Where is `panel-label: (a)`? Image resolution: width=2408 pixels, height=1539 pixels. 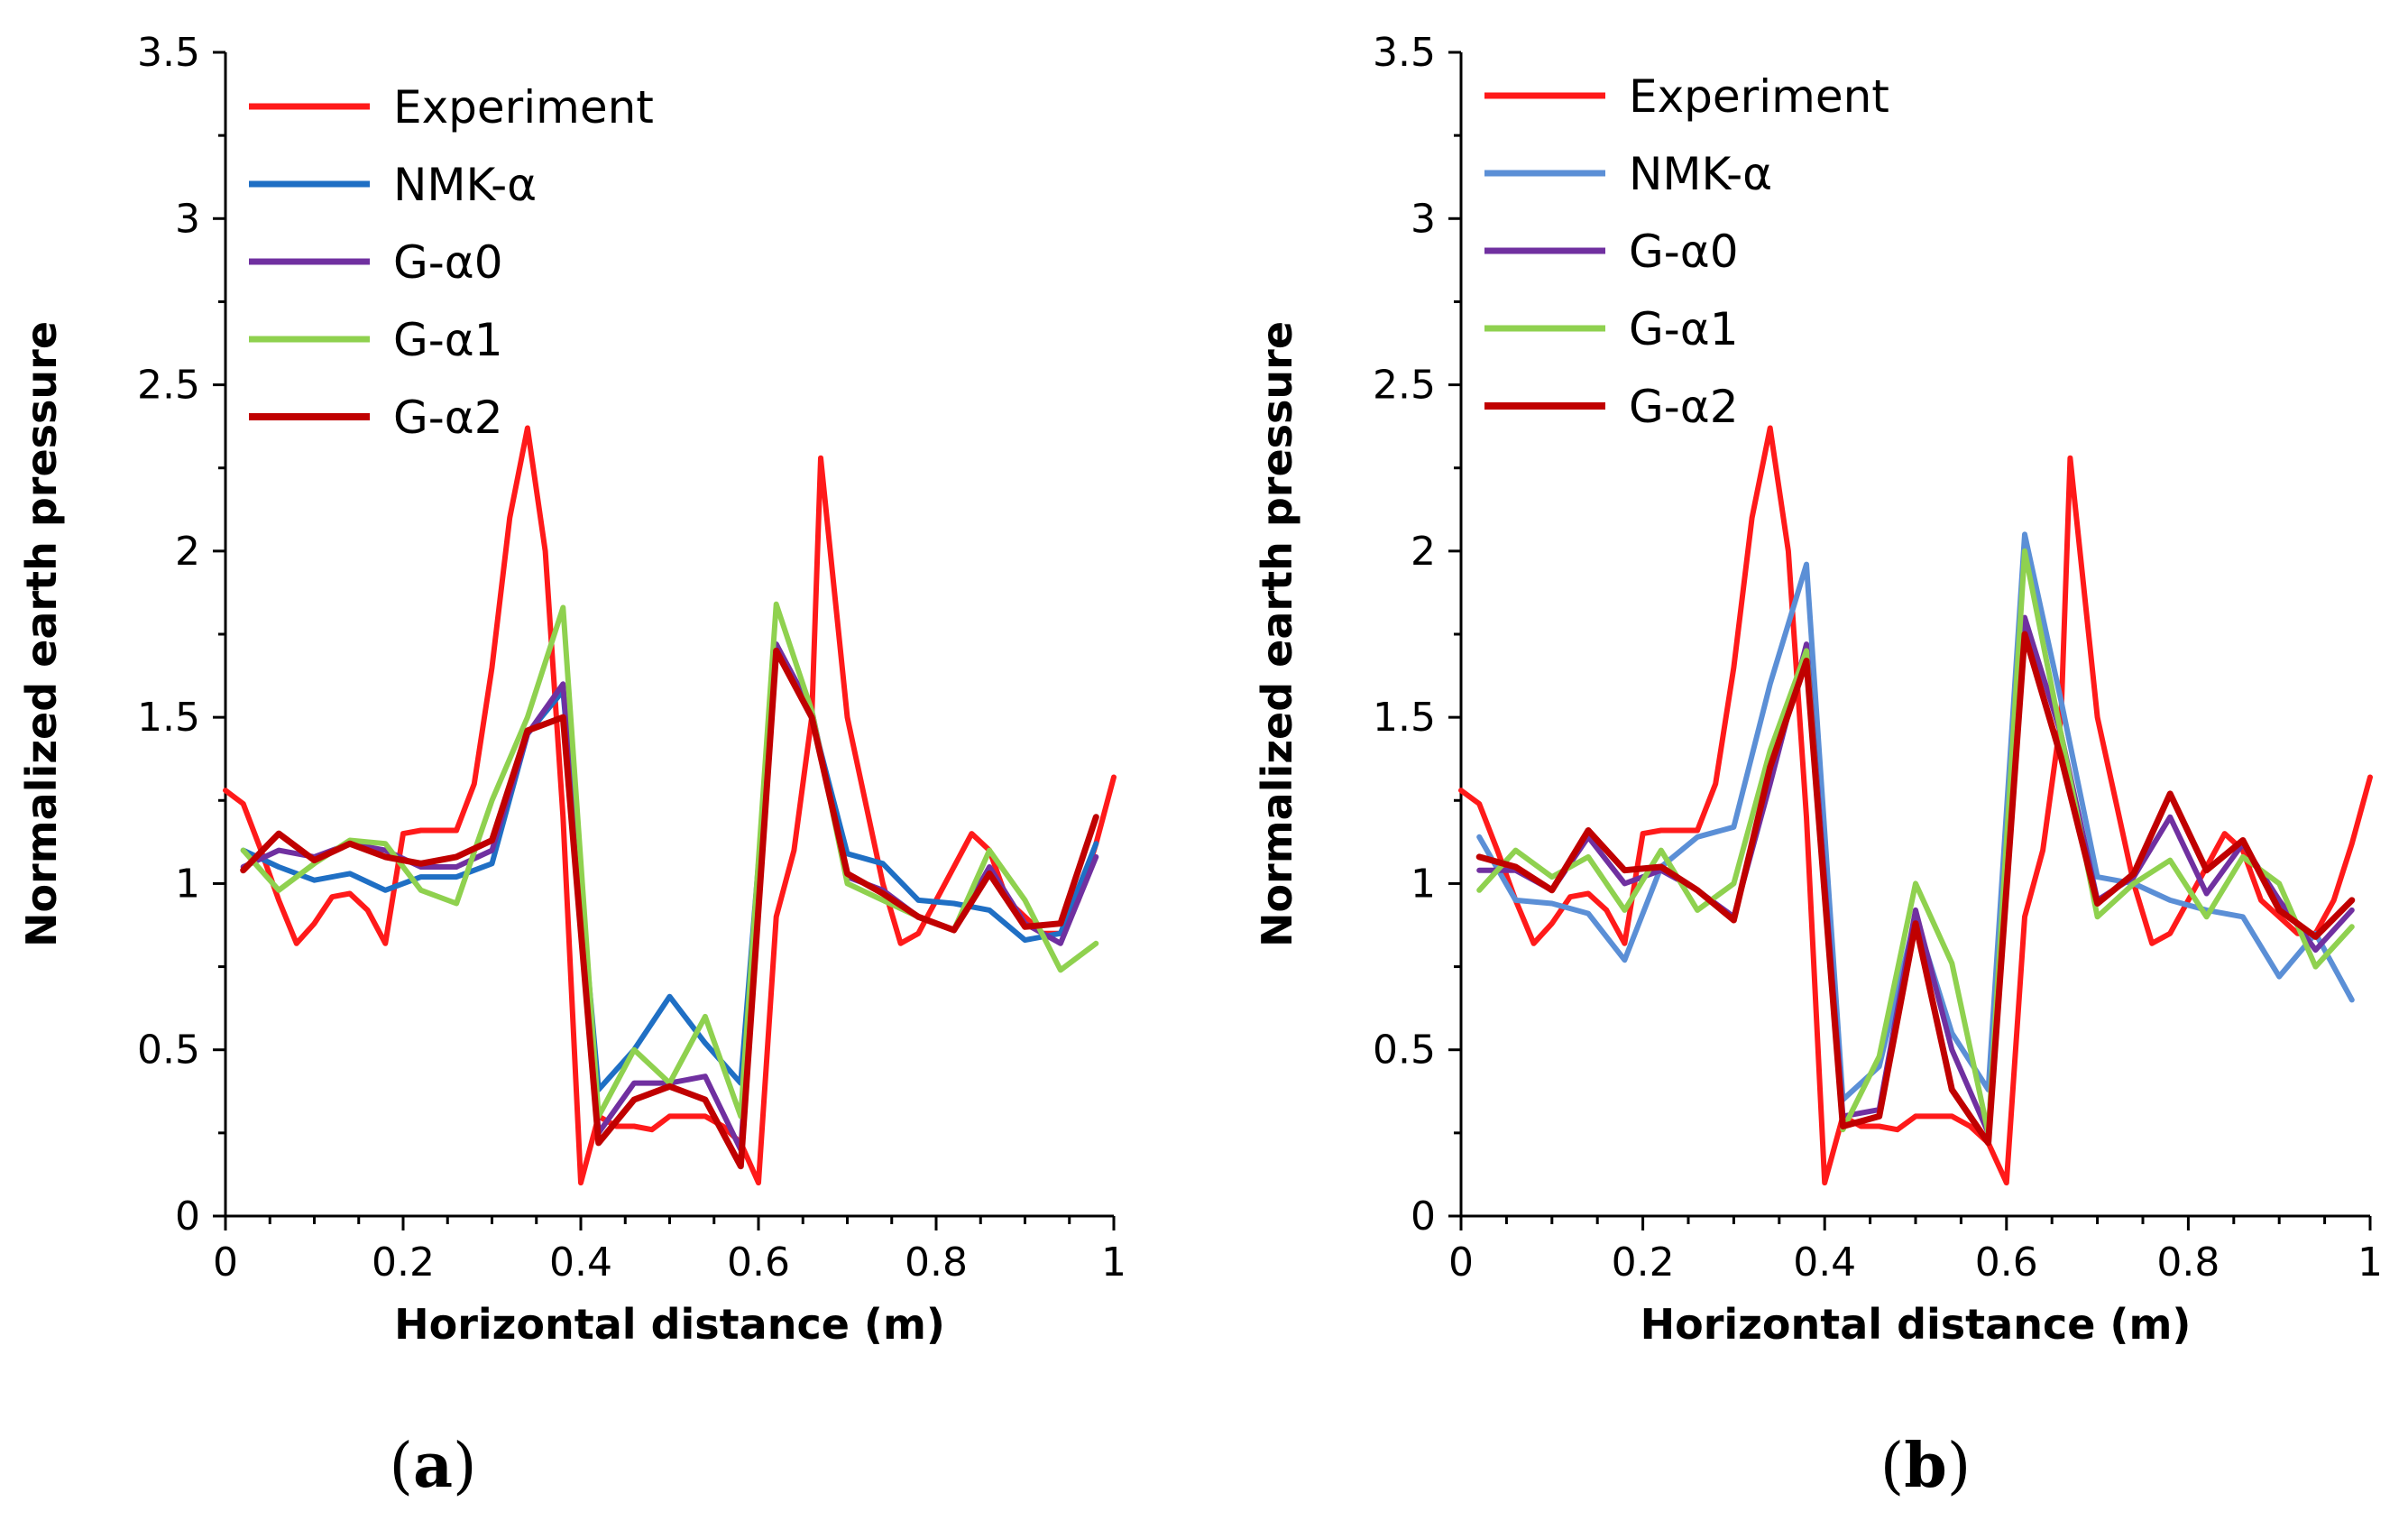 panel-label: (a) is located at coordinates (432, 1466).